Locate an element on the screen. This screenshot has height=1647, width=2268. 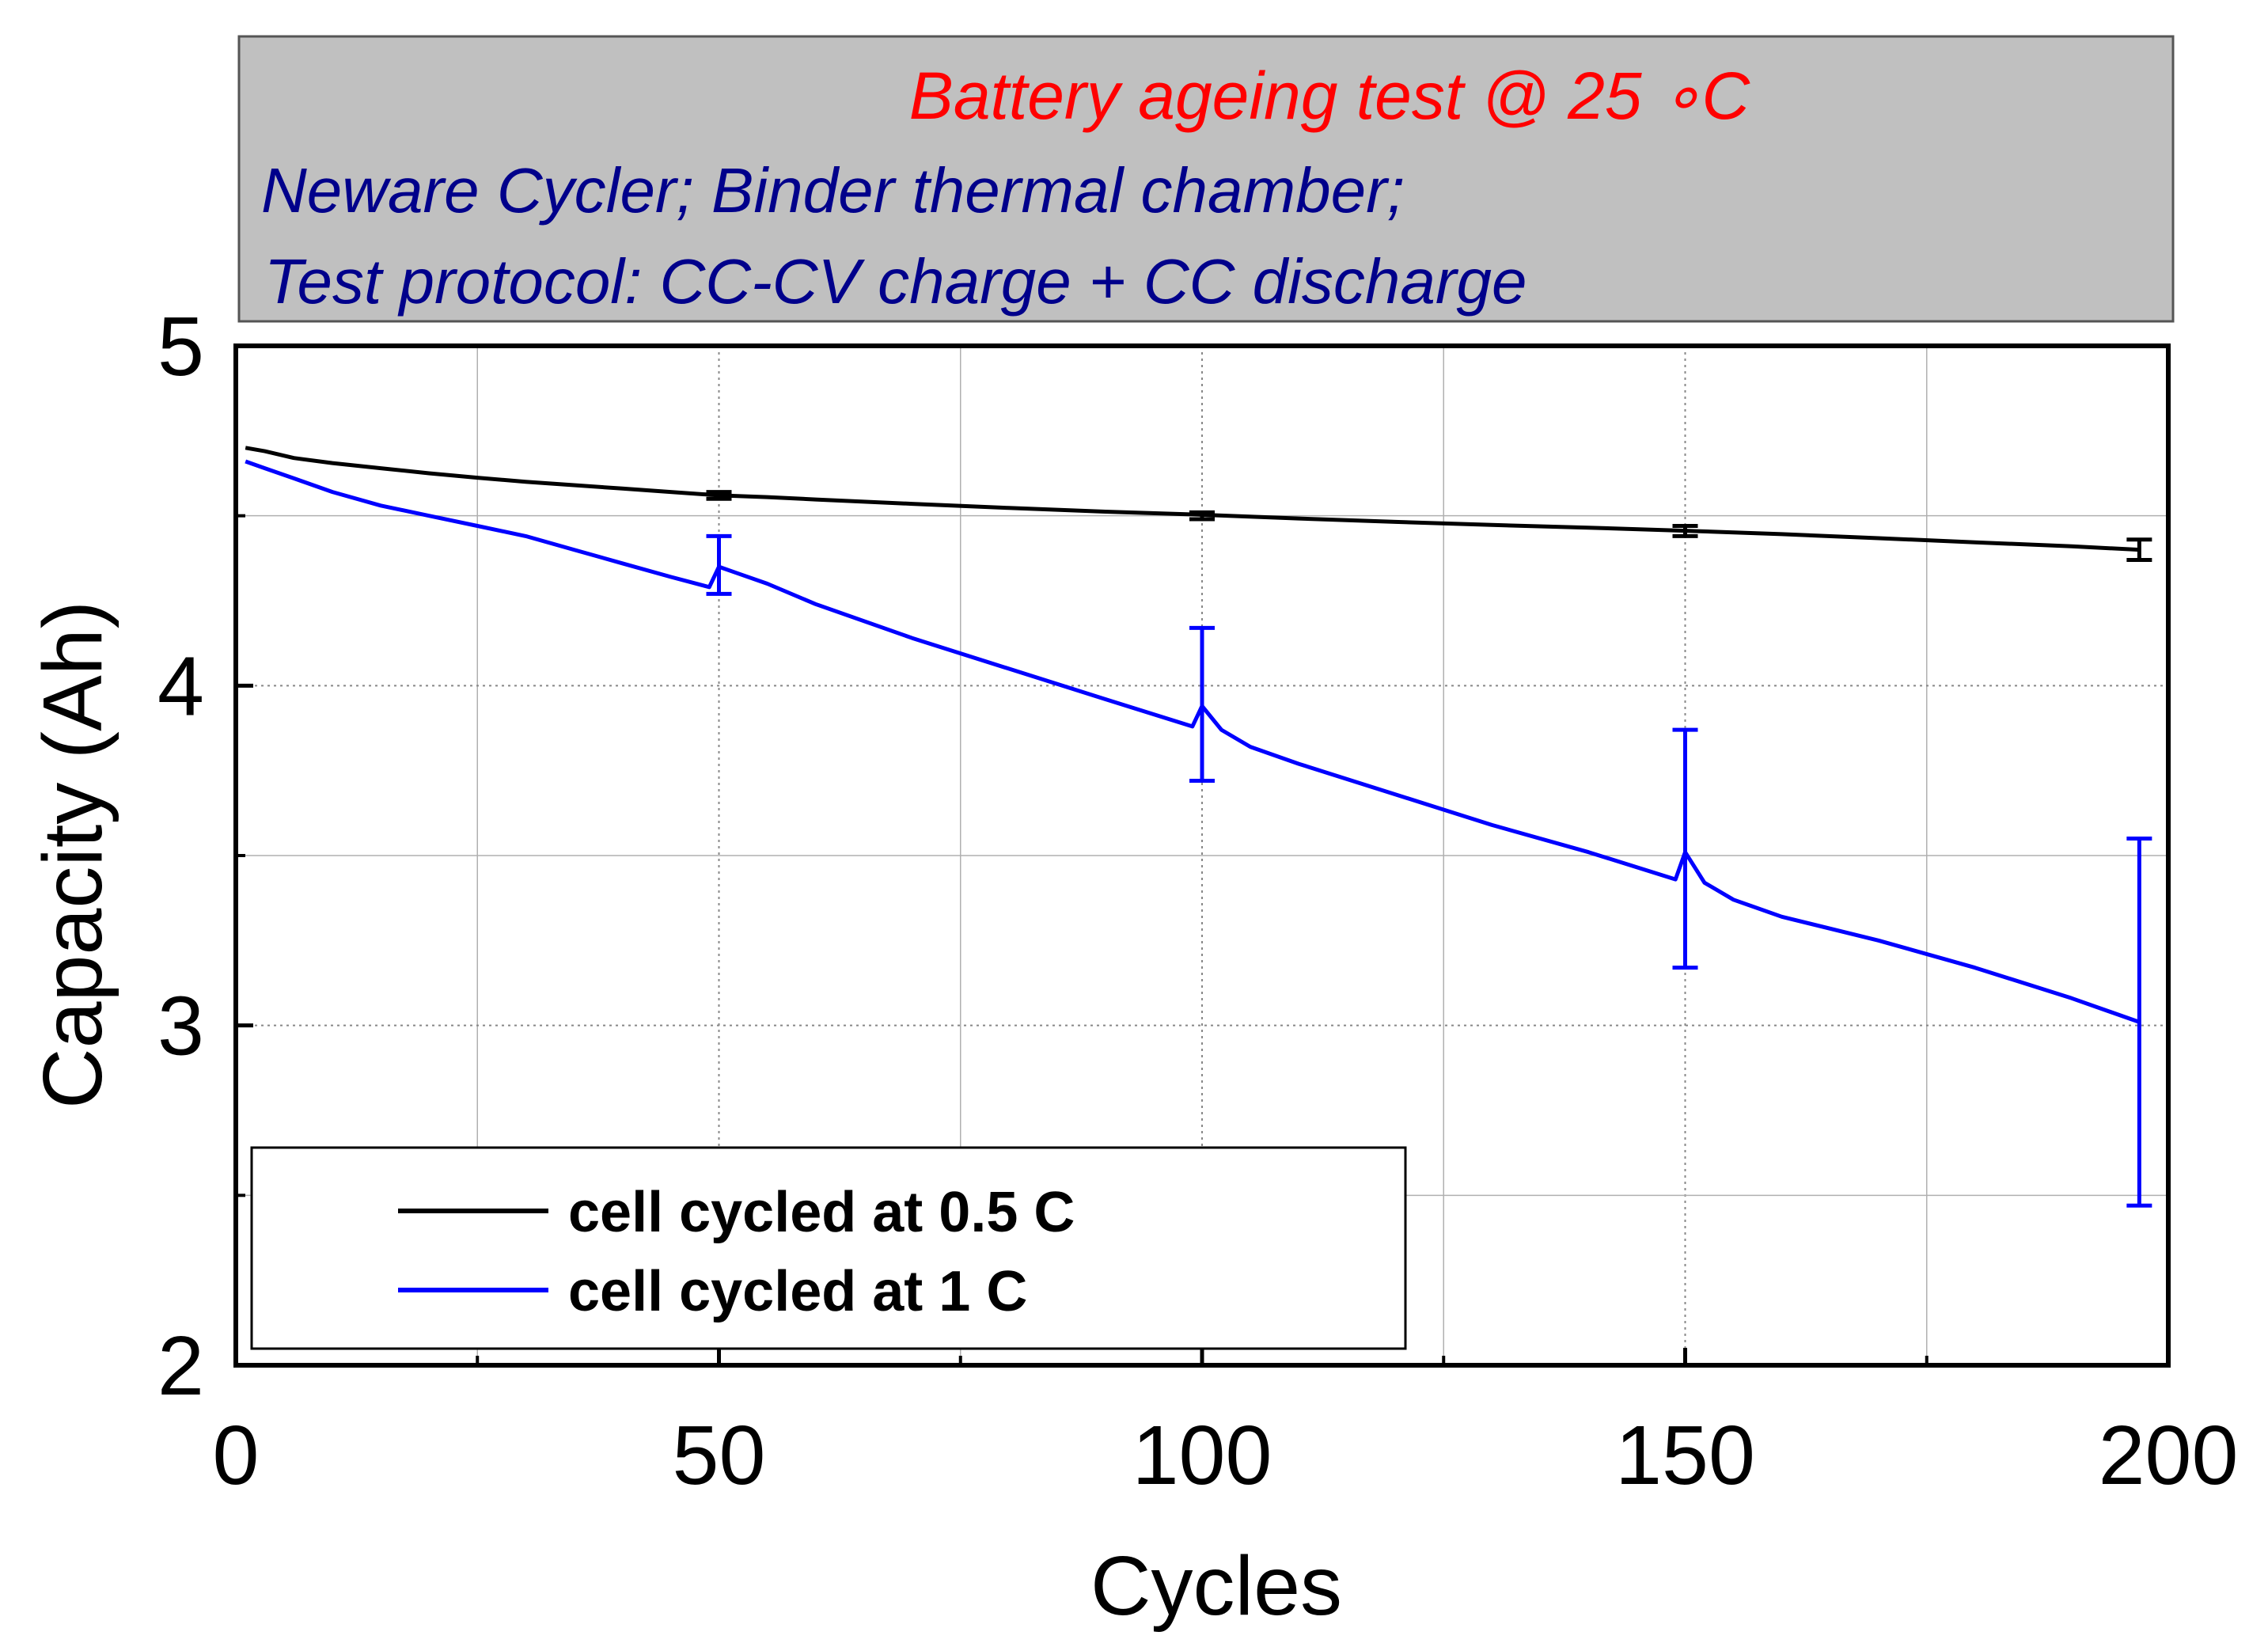
x-tick-label: 0 is located at coordinates (236, 1455).